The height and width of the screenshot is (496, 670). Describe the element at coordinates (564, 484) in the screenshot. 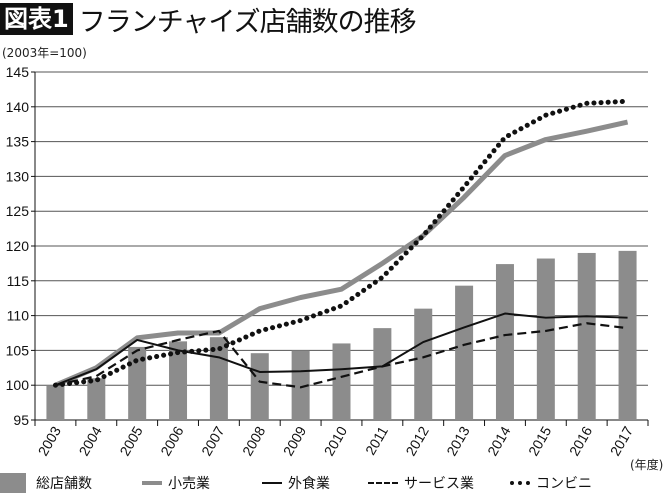

I see `legend-label: コンビニ` at that location.